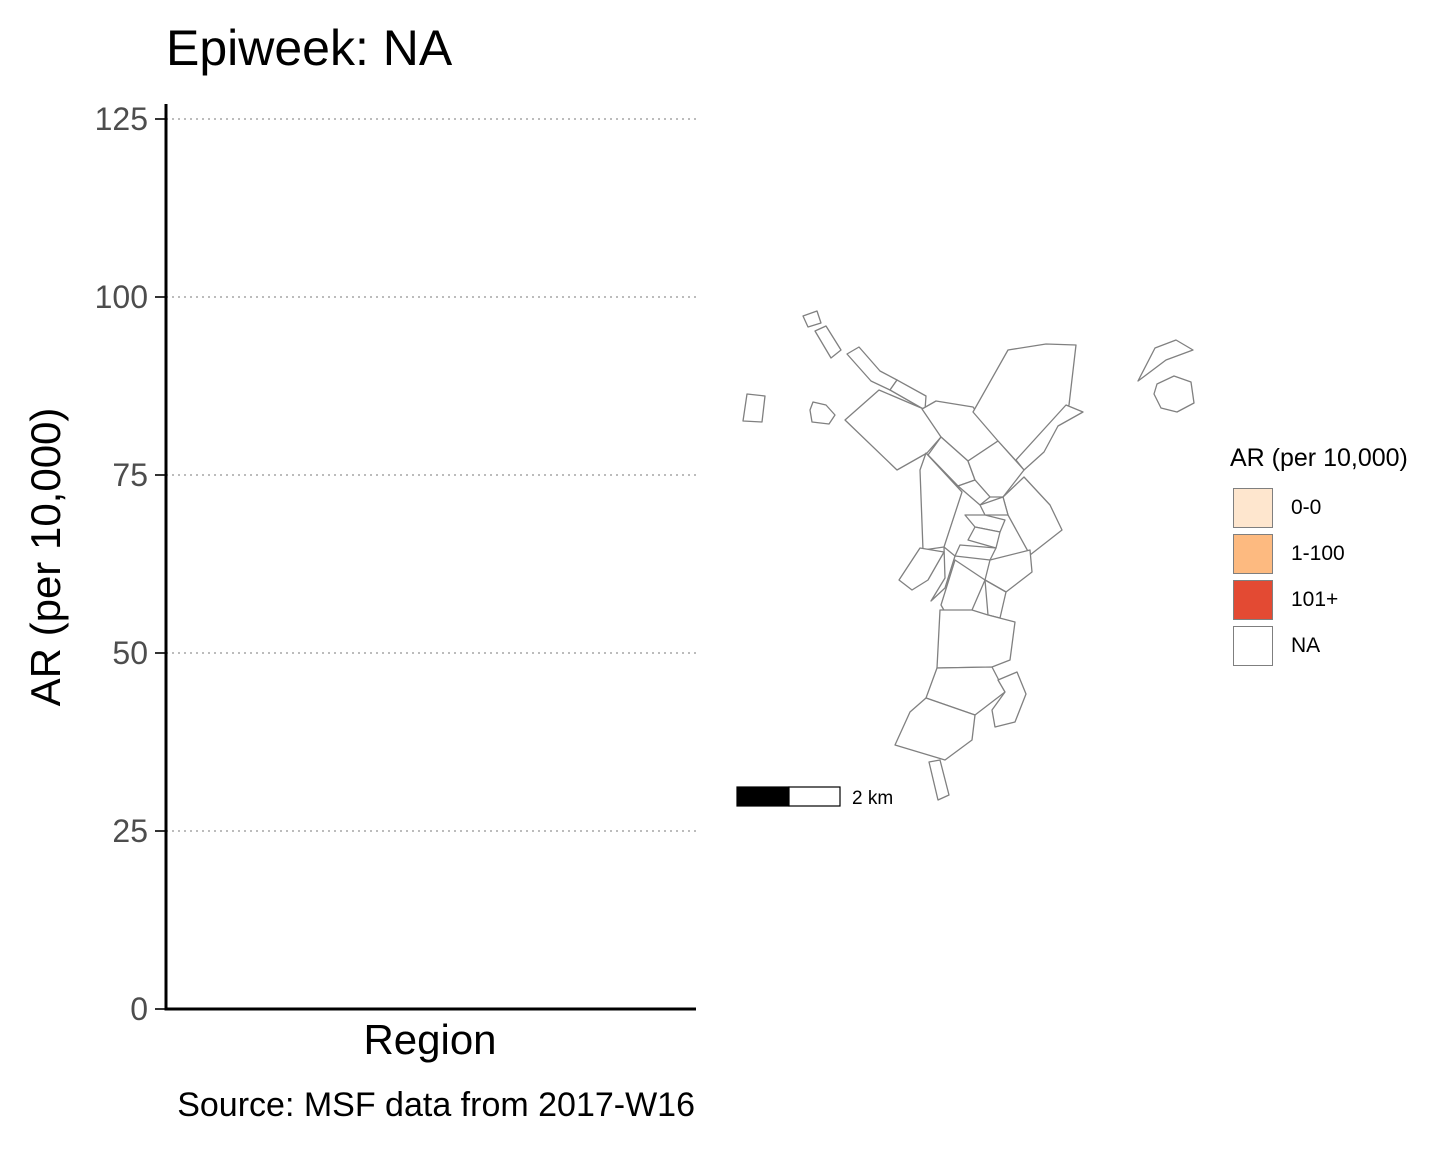  What do you see at coordinates (130, 653) in the screenshot?
I see `y-tick-label: 50` at bounding box center [130, 653].